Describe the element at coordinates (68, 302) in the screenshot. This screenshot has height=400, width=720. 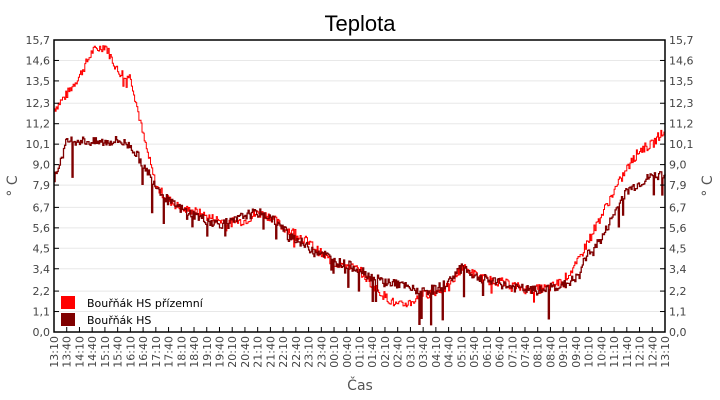
I see `legend-swatch-prizemni` at that location.